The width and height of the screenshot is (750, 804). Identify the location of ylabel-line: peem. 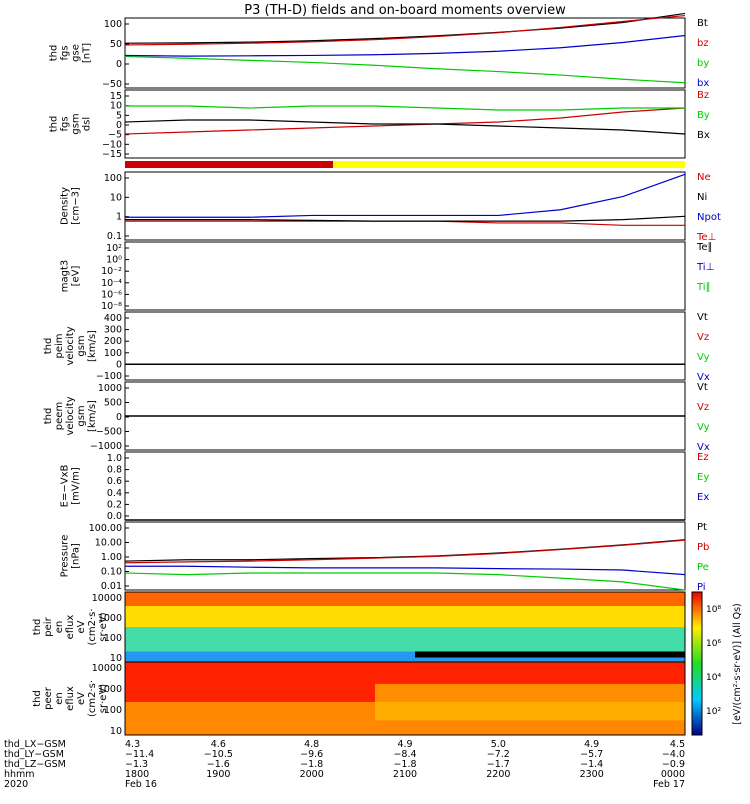
(59, 416).